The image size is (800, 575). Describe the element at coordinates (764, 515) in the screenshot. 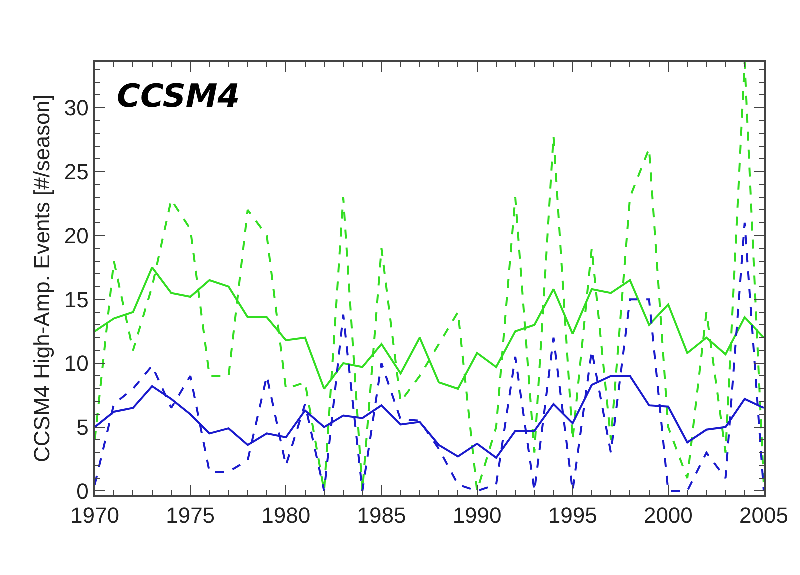

I see `x-tick-label: 2005` at that location.